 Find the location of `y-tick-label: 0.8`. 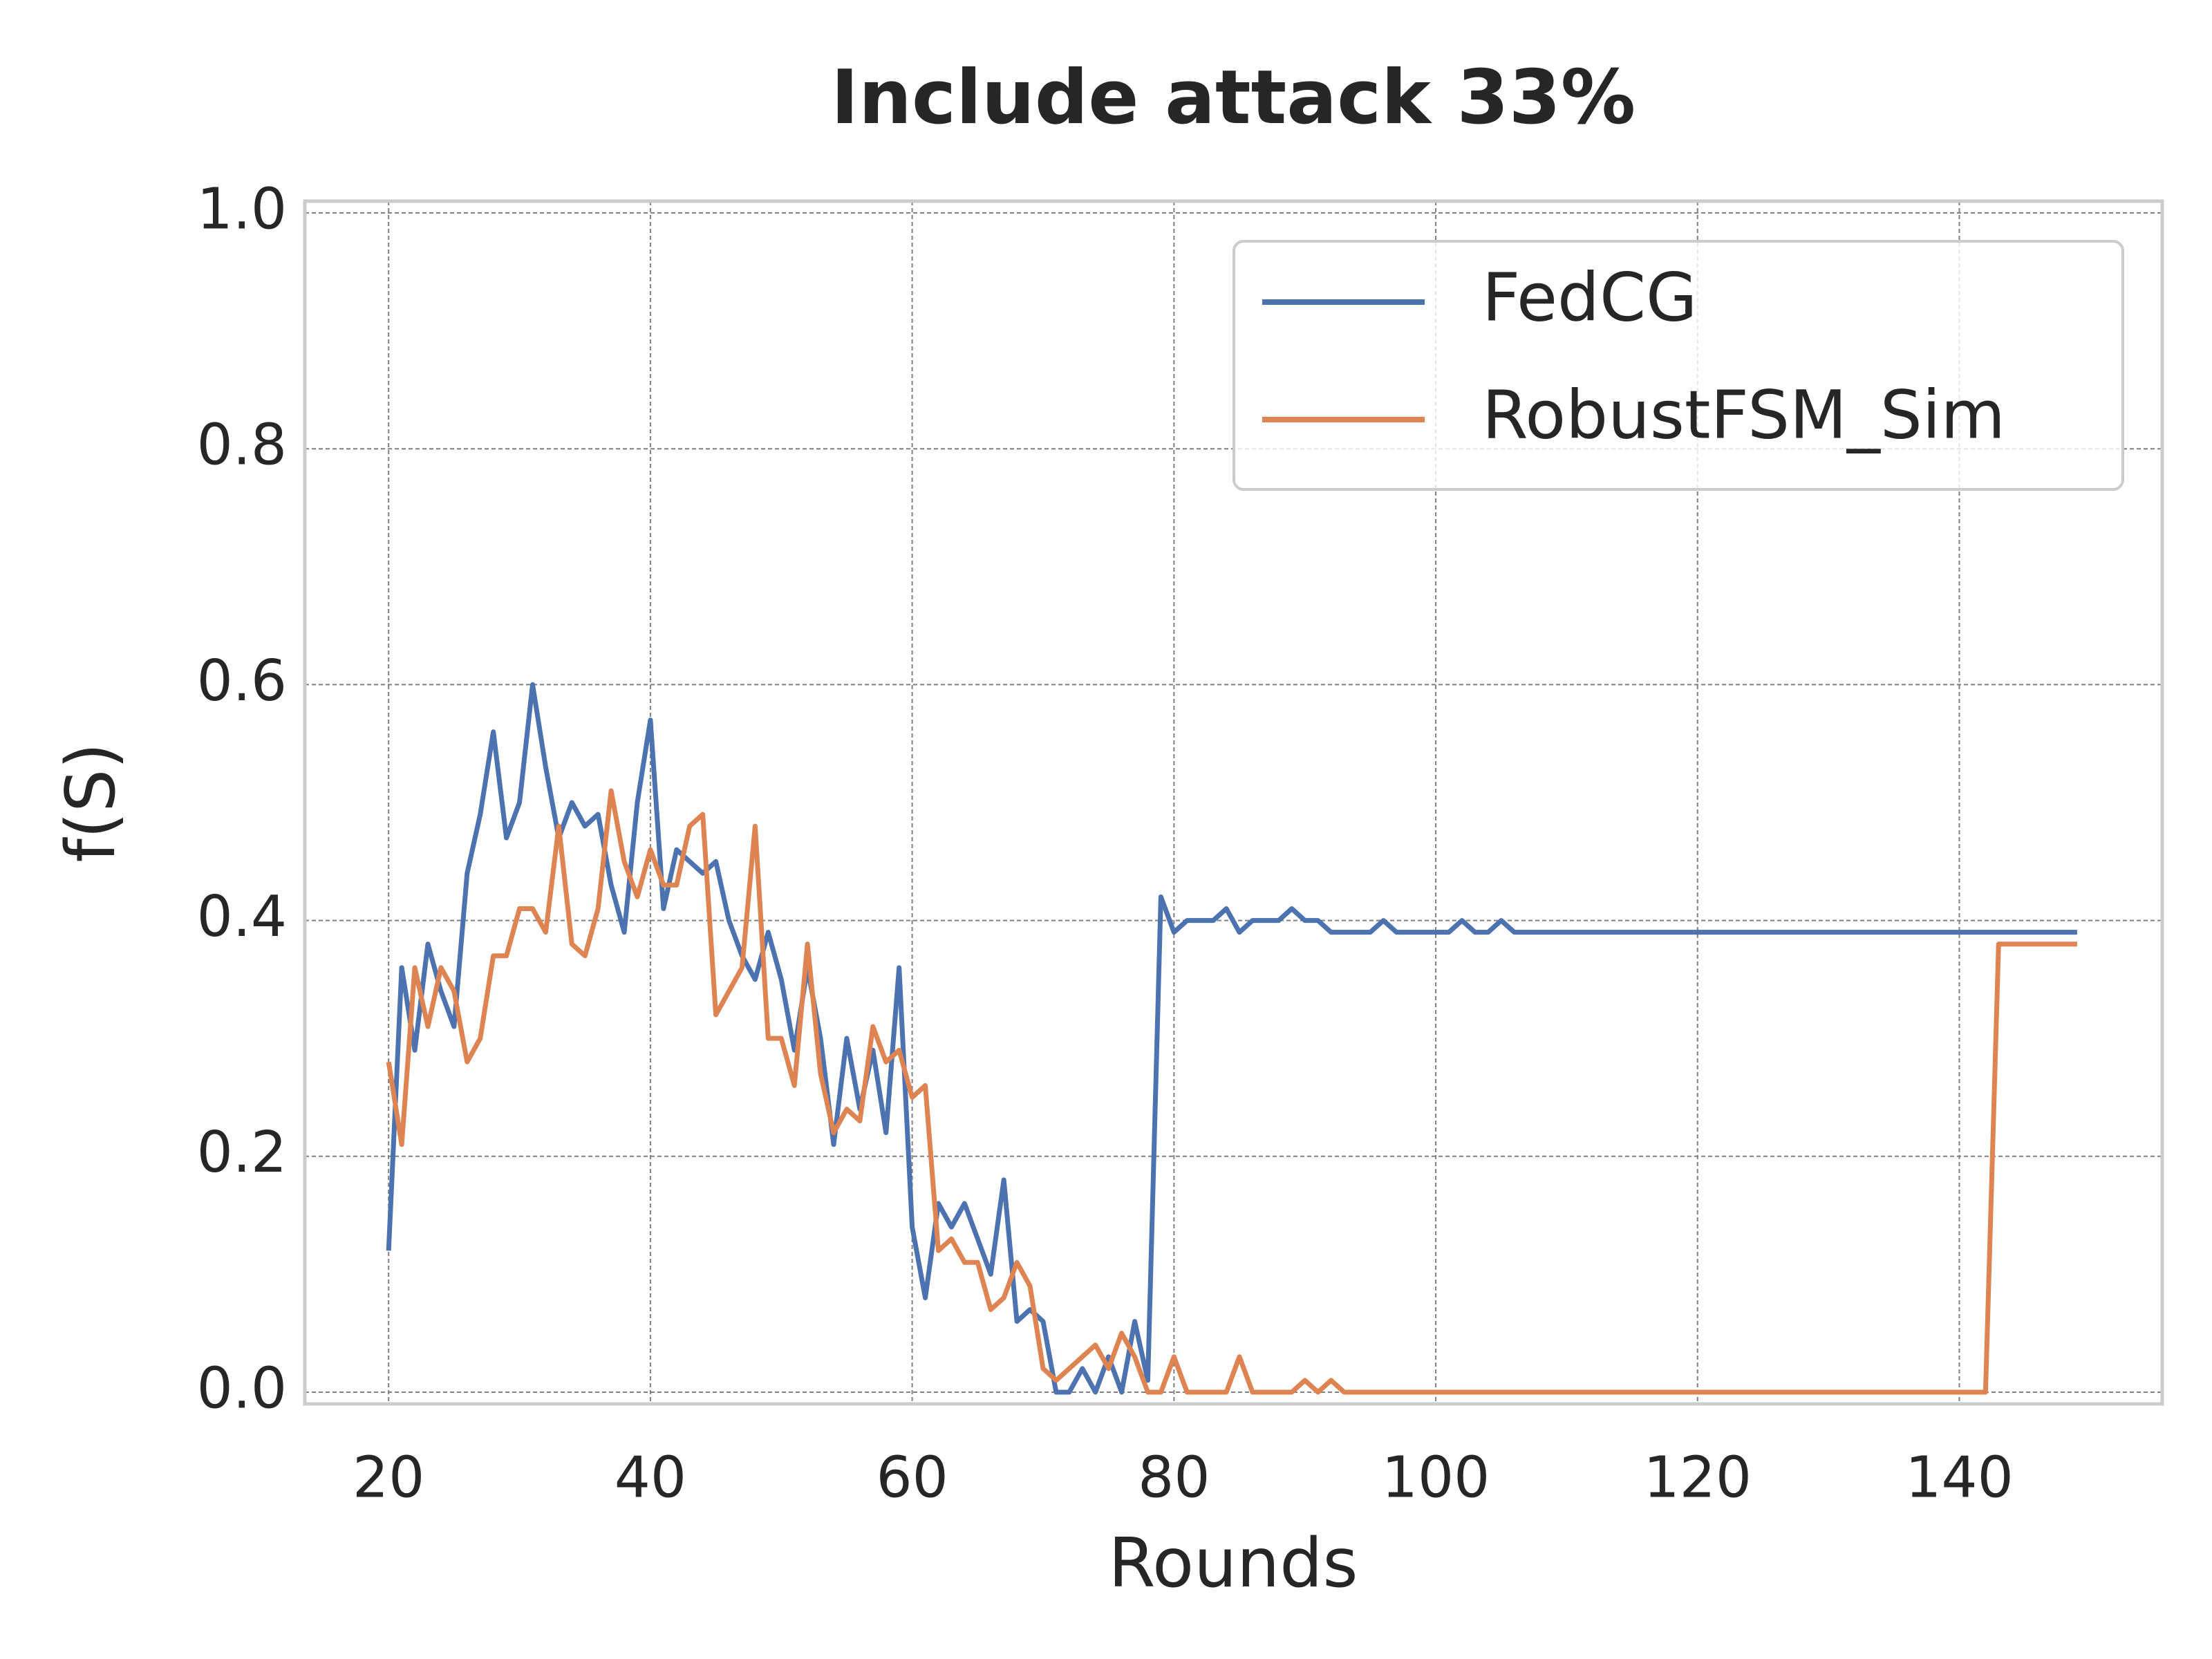

y-tick-label: 0.8 is located at coordinates (242, 446).